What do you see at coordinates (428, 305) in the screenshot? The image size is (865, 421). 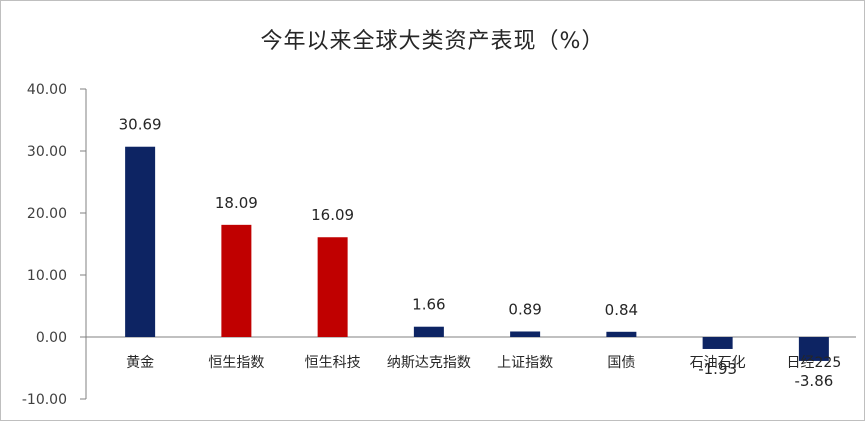 I see `data-label: 1.66` at bounding box center [428, 305].